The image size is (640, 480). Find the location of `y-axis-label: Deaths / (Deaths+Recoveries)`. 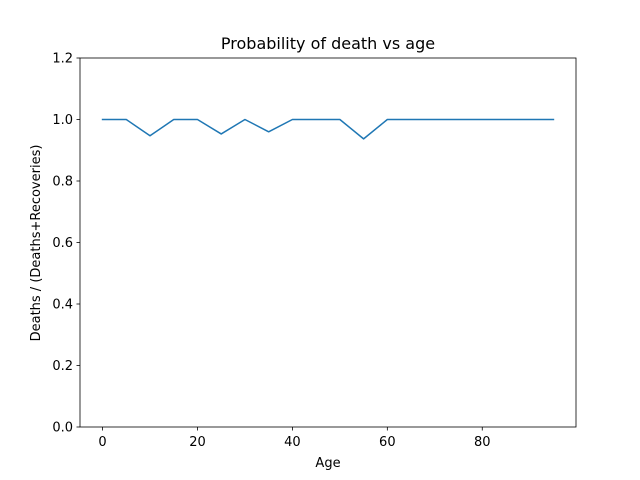

y-axis-label: Deaths / (Deaths+Recoveries) is located at coordinates (36, 243).